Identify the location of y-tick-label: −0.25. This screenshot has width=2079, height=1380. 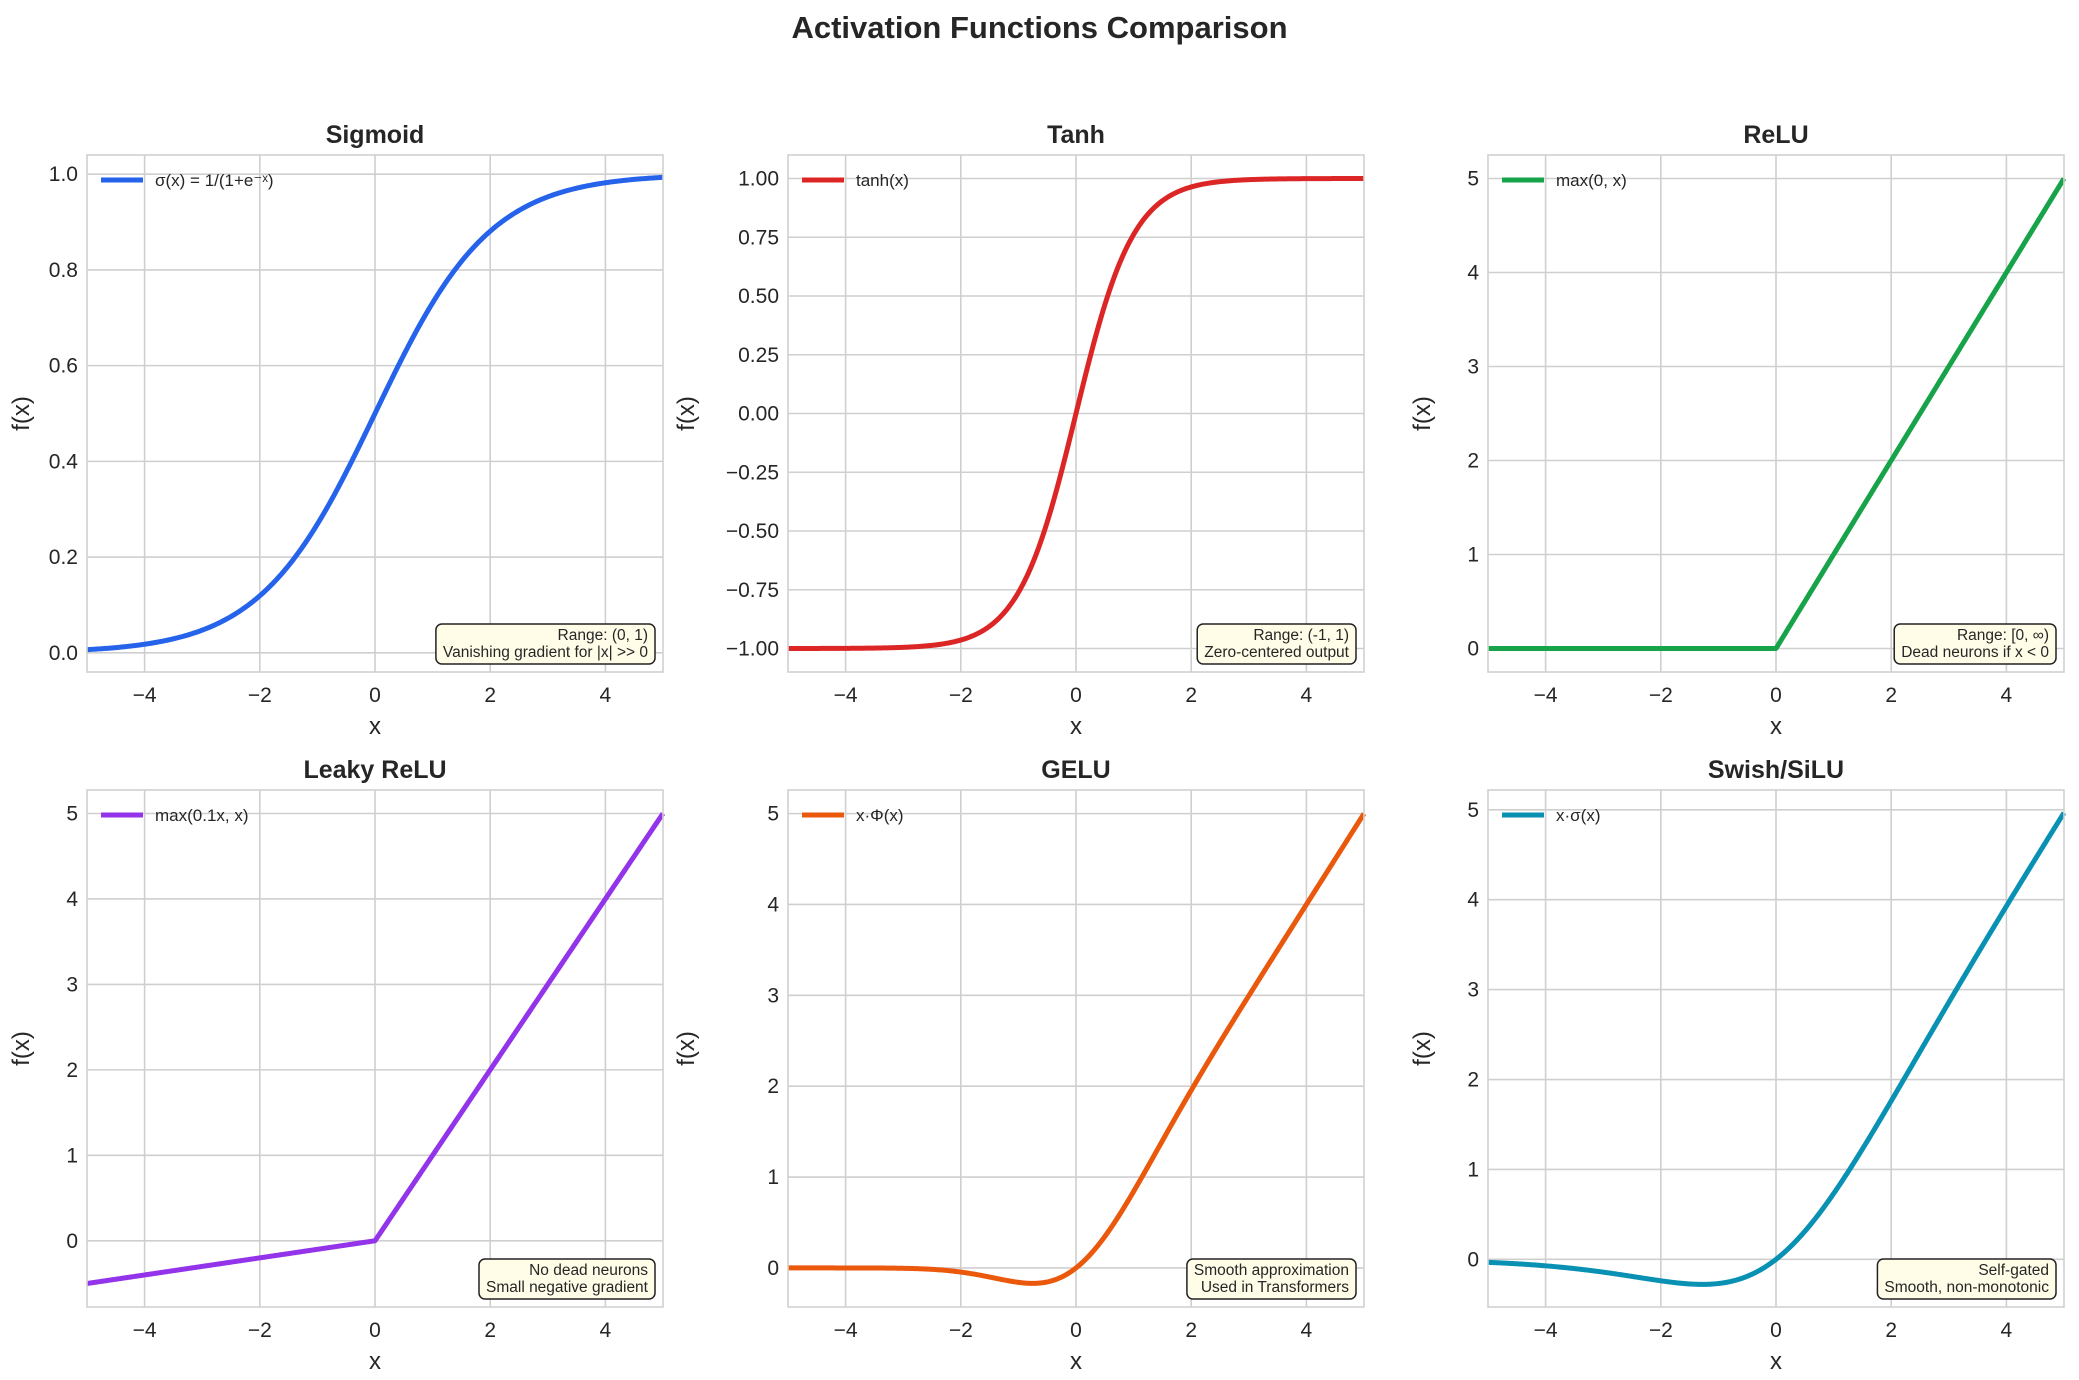
(752, 472).